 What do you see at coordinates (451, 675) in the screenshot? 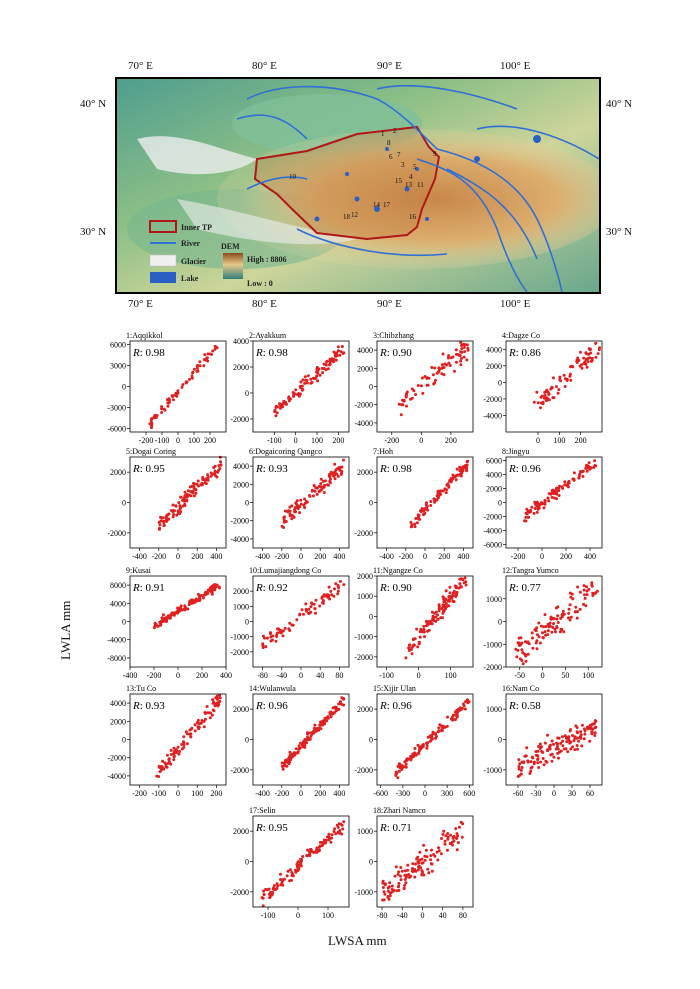
I see `x-tick-label: 100` at bounding box center [451, 675].